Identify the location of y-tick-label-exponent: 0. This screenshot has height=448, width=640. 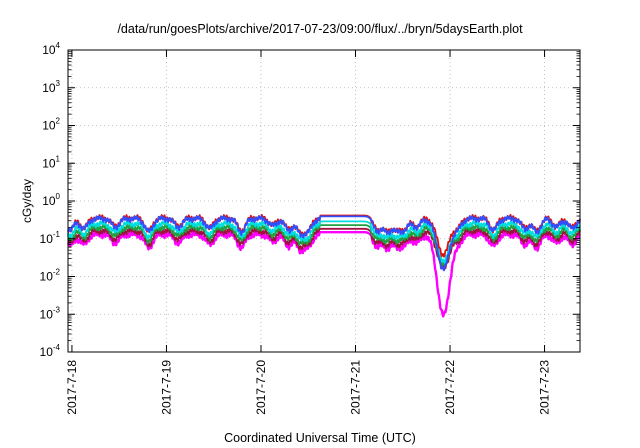
(58, 196).